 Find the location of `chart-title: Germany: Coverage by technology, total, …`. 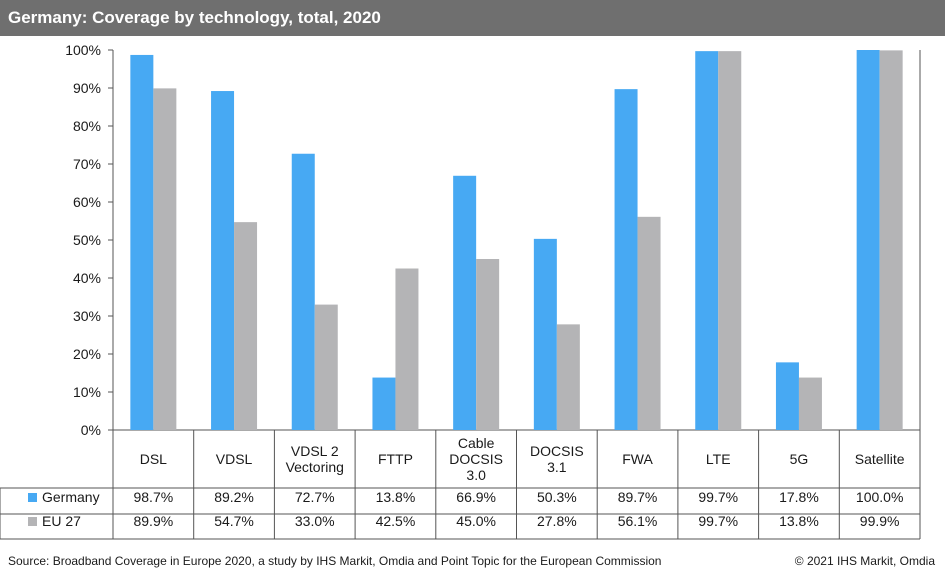

chart-title: Germany: Coverage by technology, total, … is located at coordinates (472, 18).